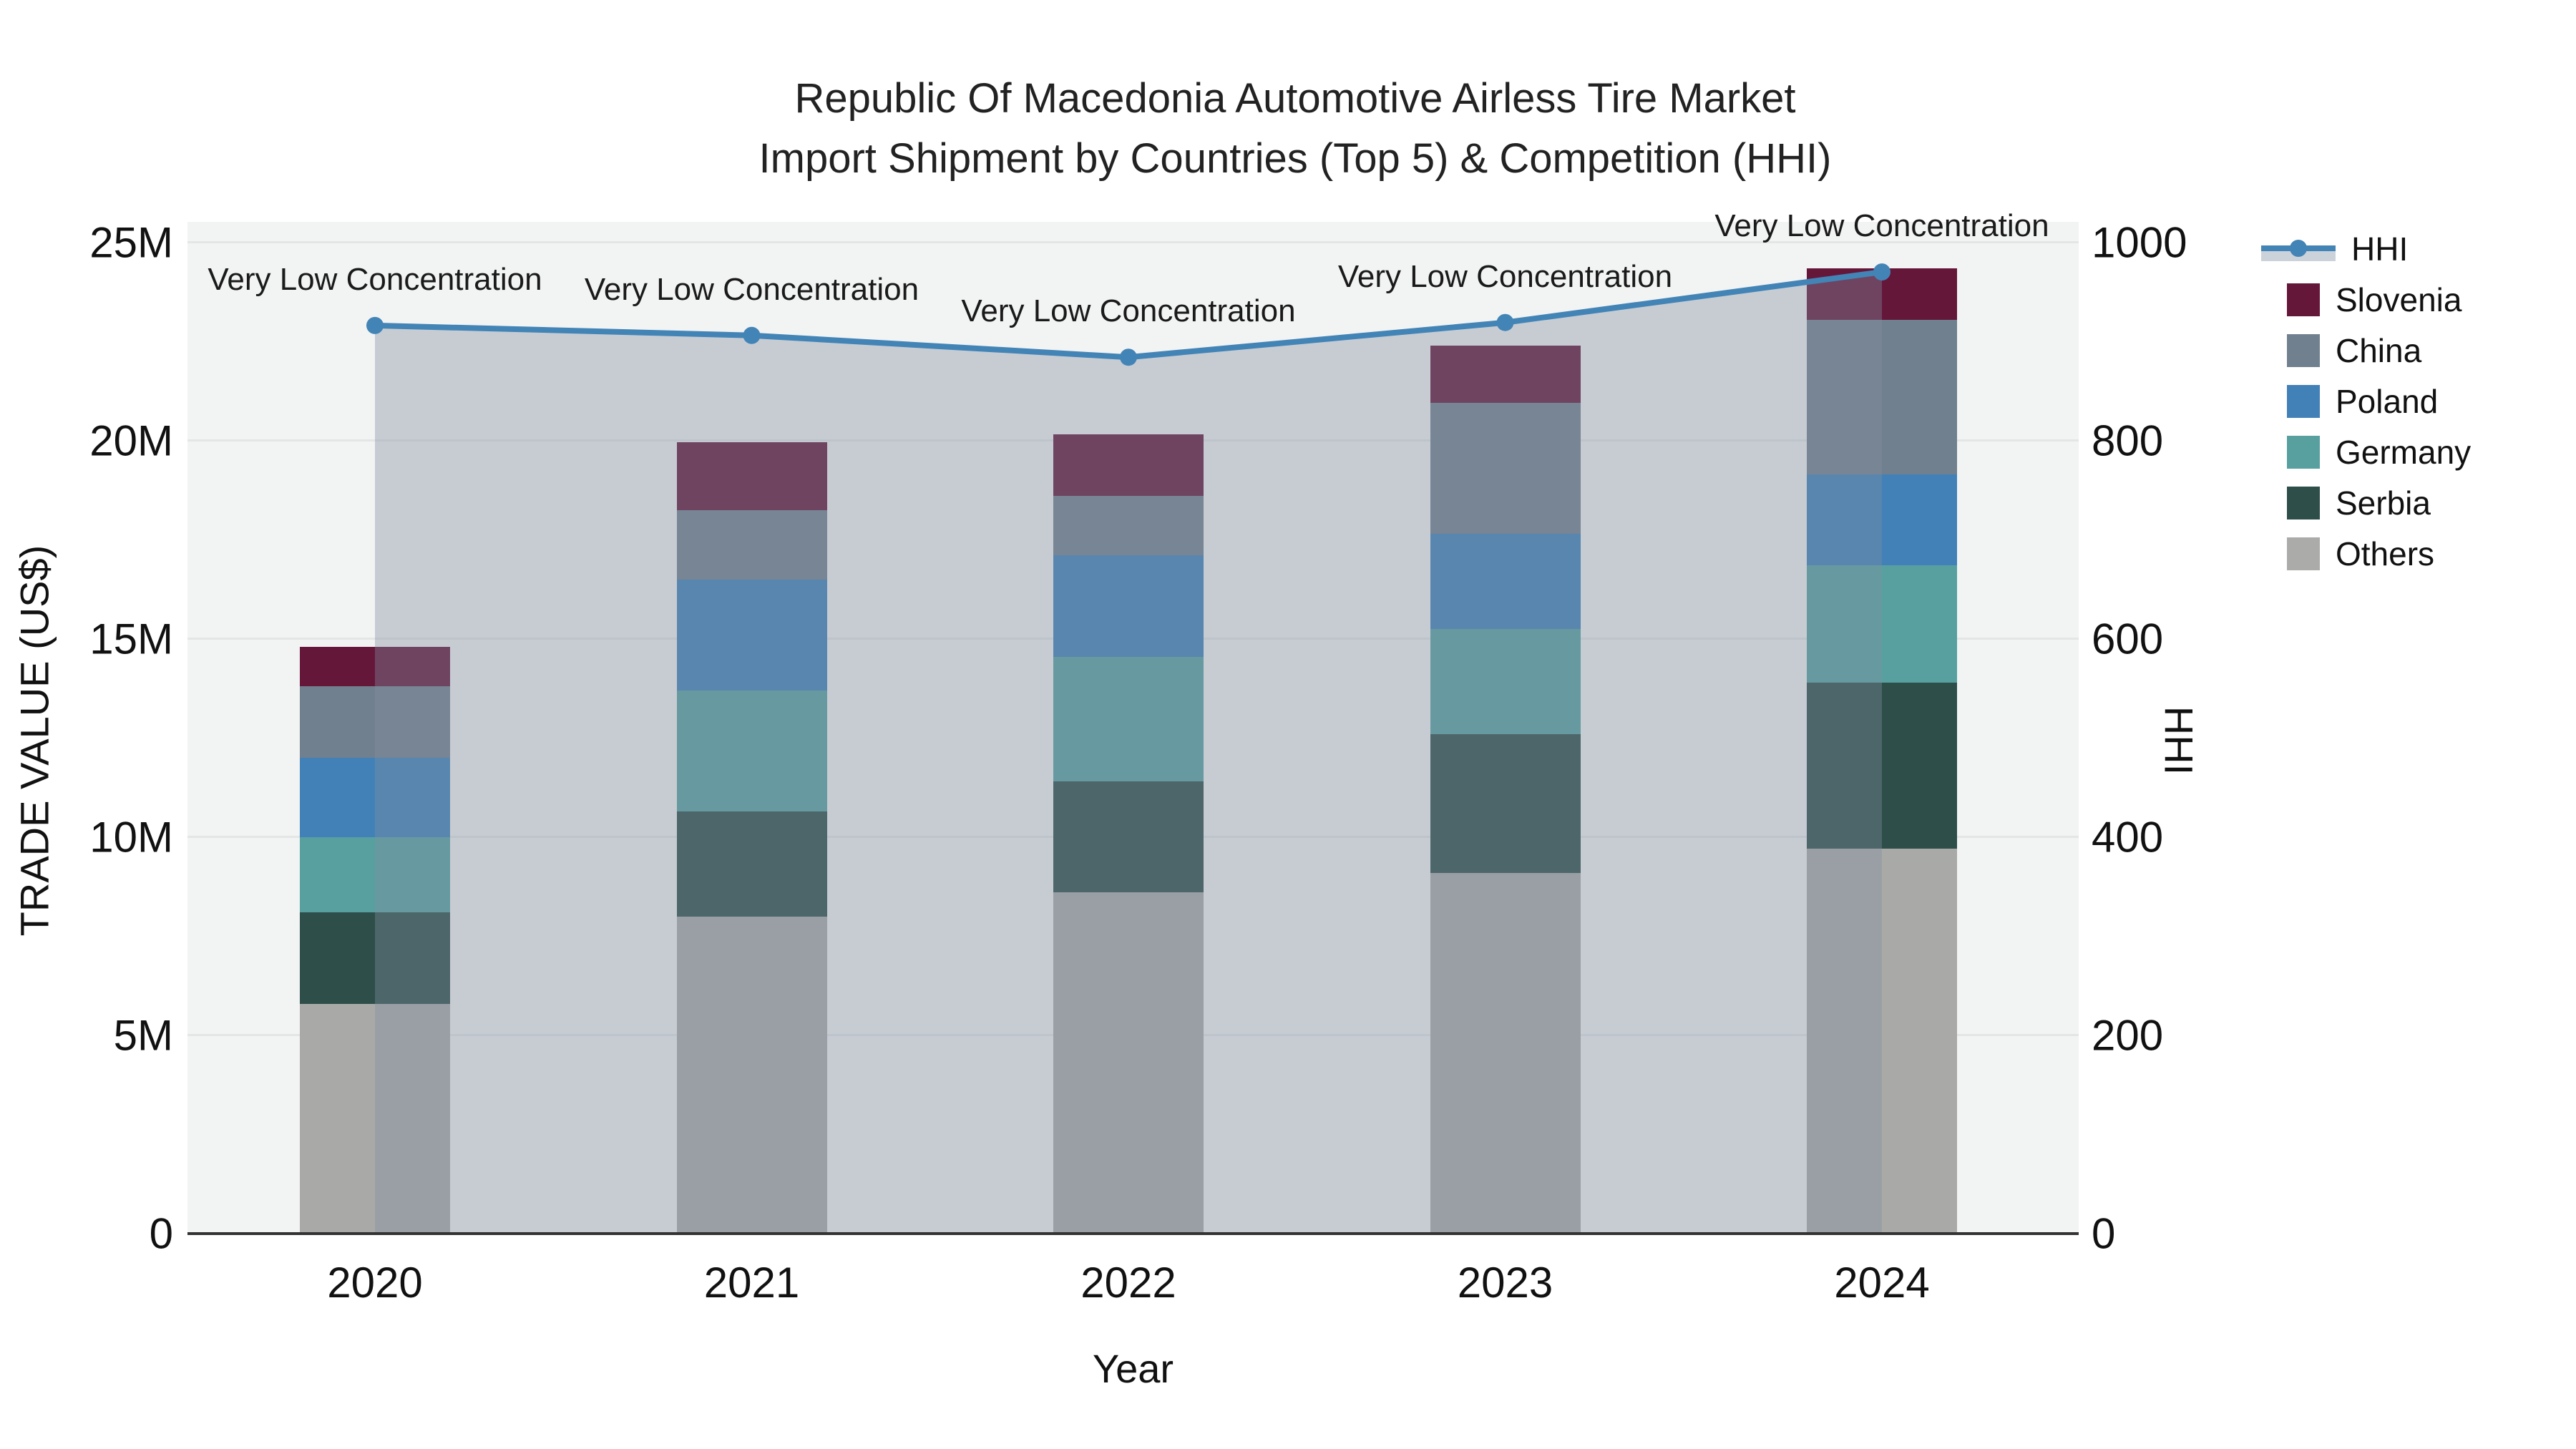 The height and width of the screenshot is (1449, 2576). Describe the element at coordinates (752, 1283) in the screenshot. I see `x-tick-2021: 2021` at that location.